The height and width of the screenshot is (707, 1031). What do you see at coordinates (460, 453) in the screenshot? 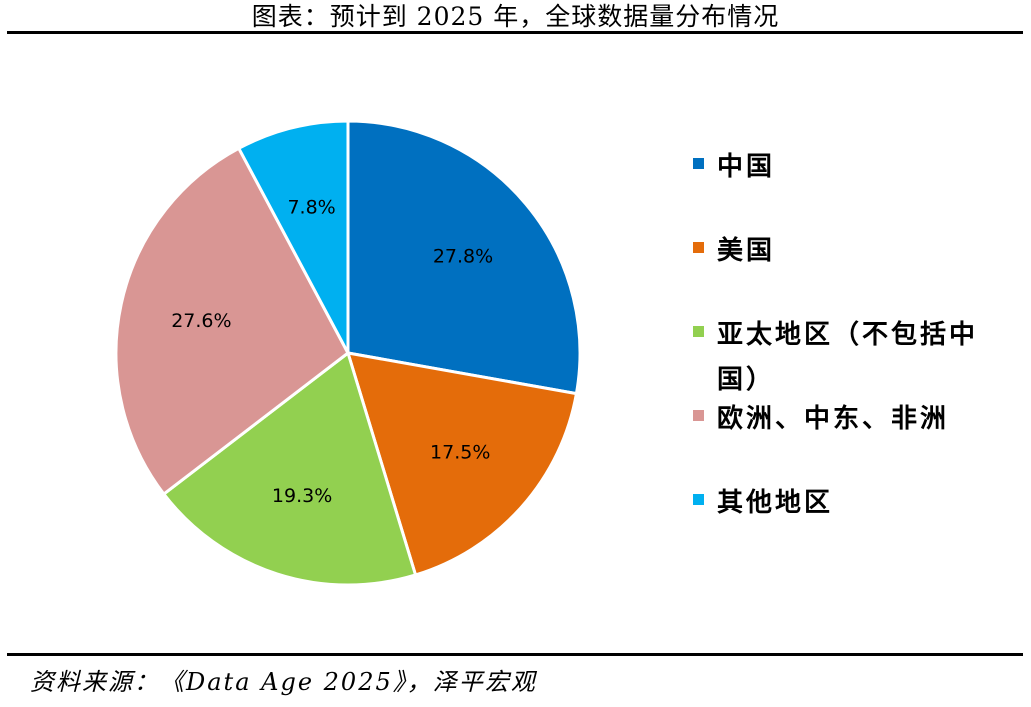
I see `pie-value-label-usa: 17.5%` at bounding box center [460, 453].